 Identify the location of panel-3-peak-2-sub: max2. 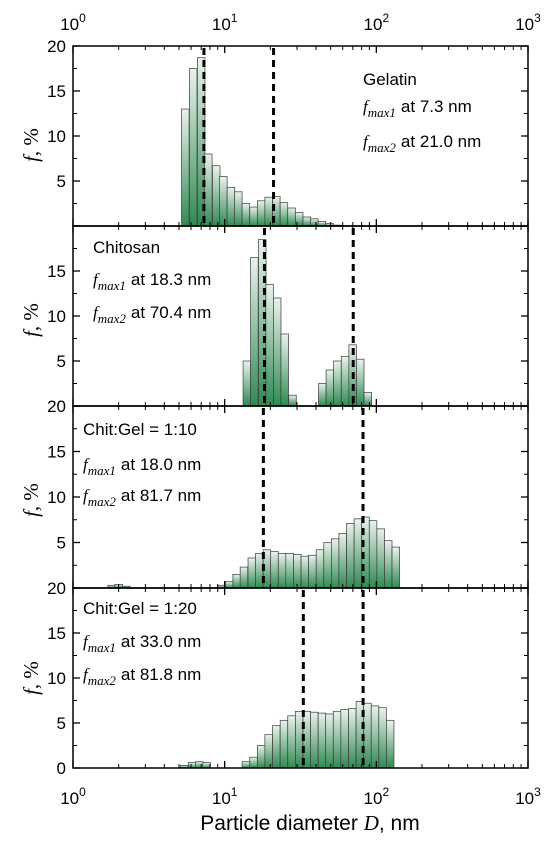
(102, 501).